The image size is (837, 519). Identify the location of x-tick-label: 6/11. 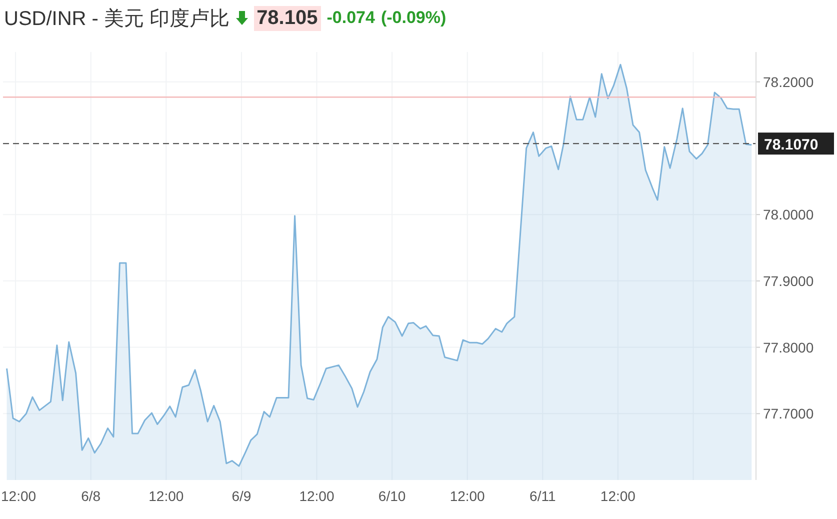
(543, 496).